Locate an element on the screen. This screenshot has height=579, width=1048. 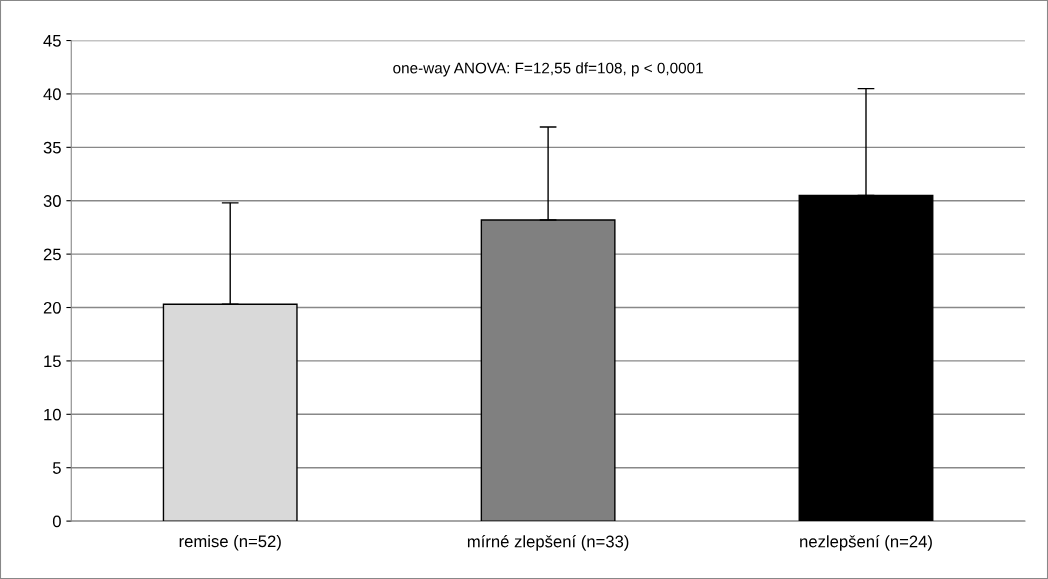
y-tick-label: 35 is located at coordinates (52, 147).